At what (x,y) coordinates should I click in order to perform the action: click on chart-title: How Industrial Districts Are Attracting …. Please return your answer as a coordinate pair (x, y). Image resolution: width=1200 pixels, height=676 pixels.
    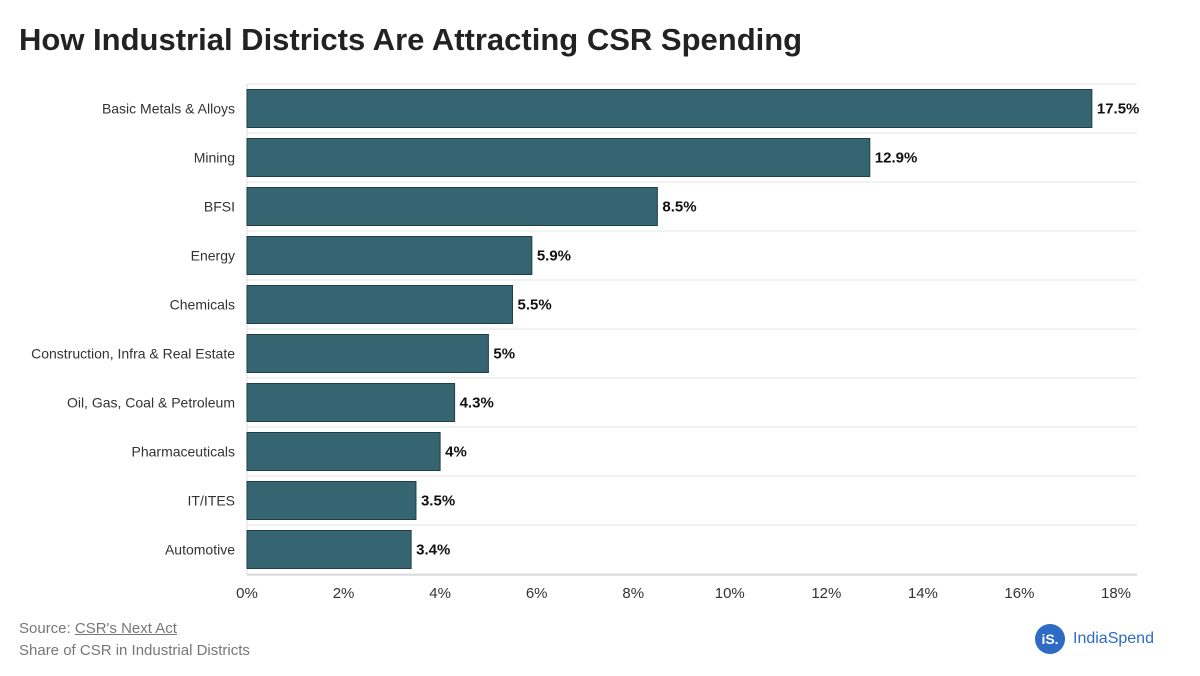
    Looking at the image, I should click on (411, 39).